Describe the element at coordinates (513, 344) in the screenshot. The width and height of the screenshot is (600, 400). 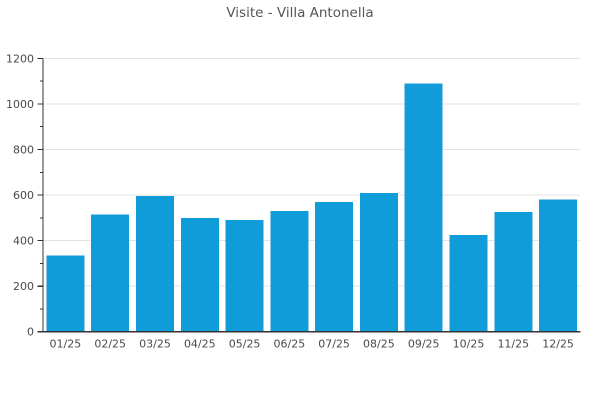
I see `x-tick-label: 11/25` at that location.